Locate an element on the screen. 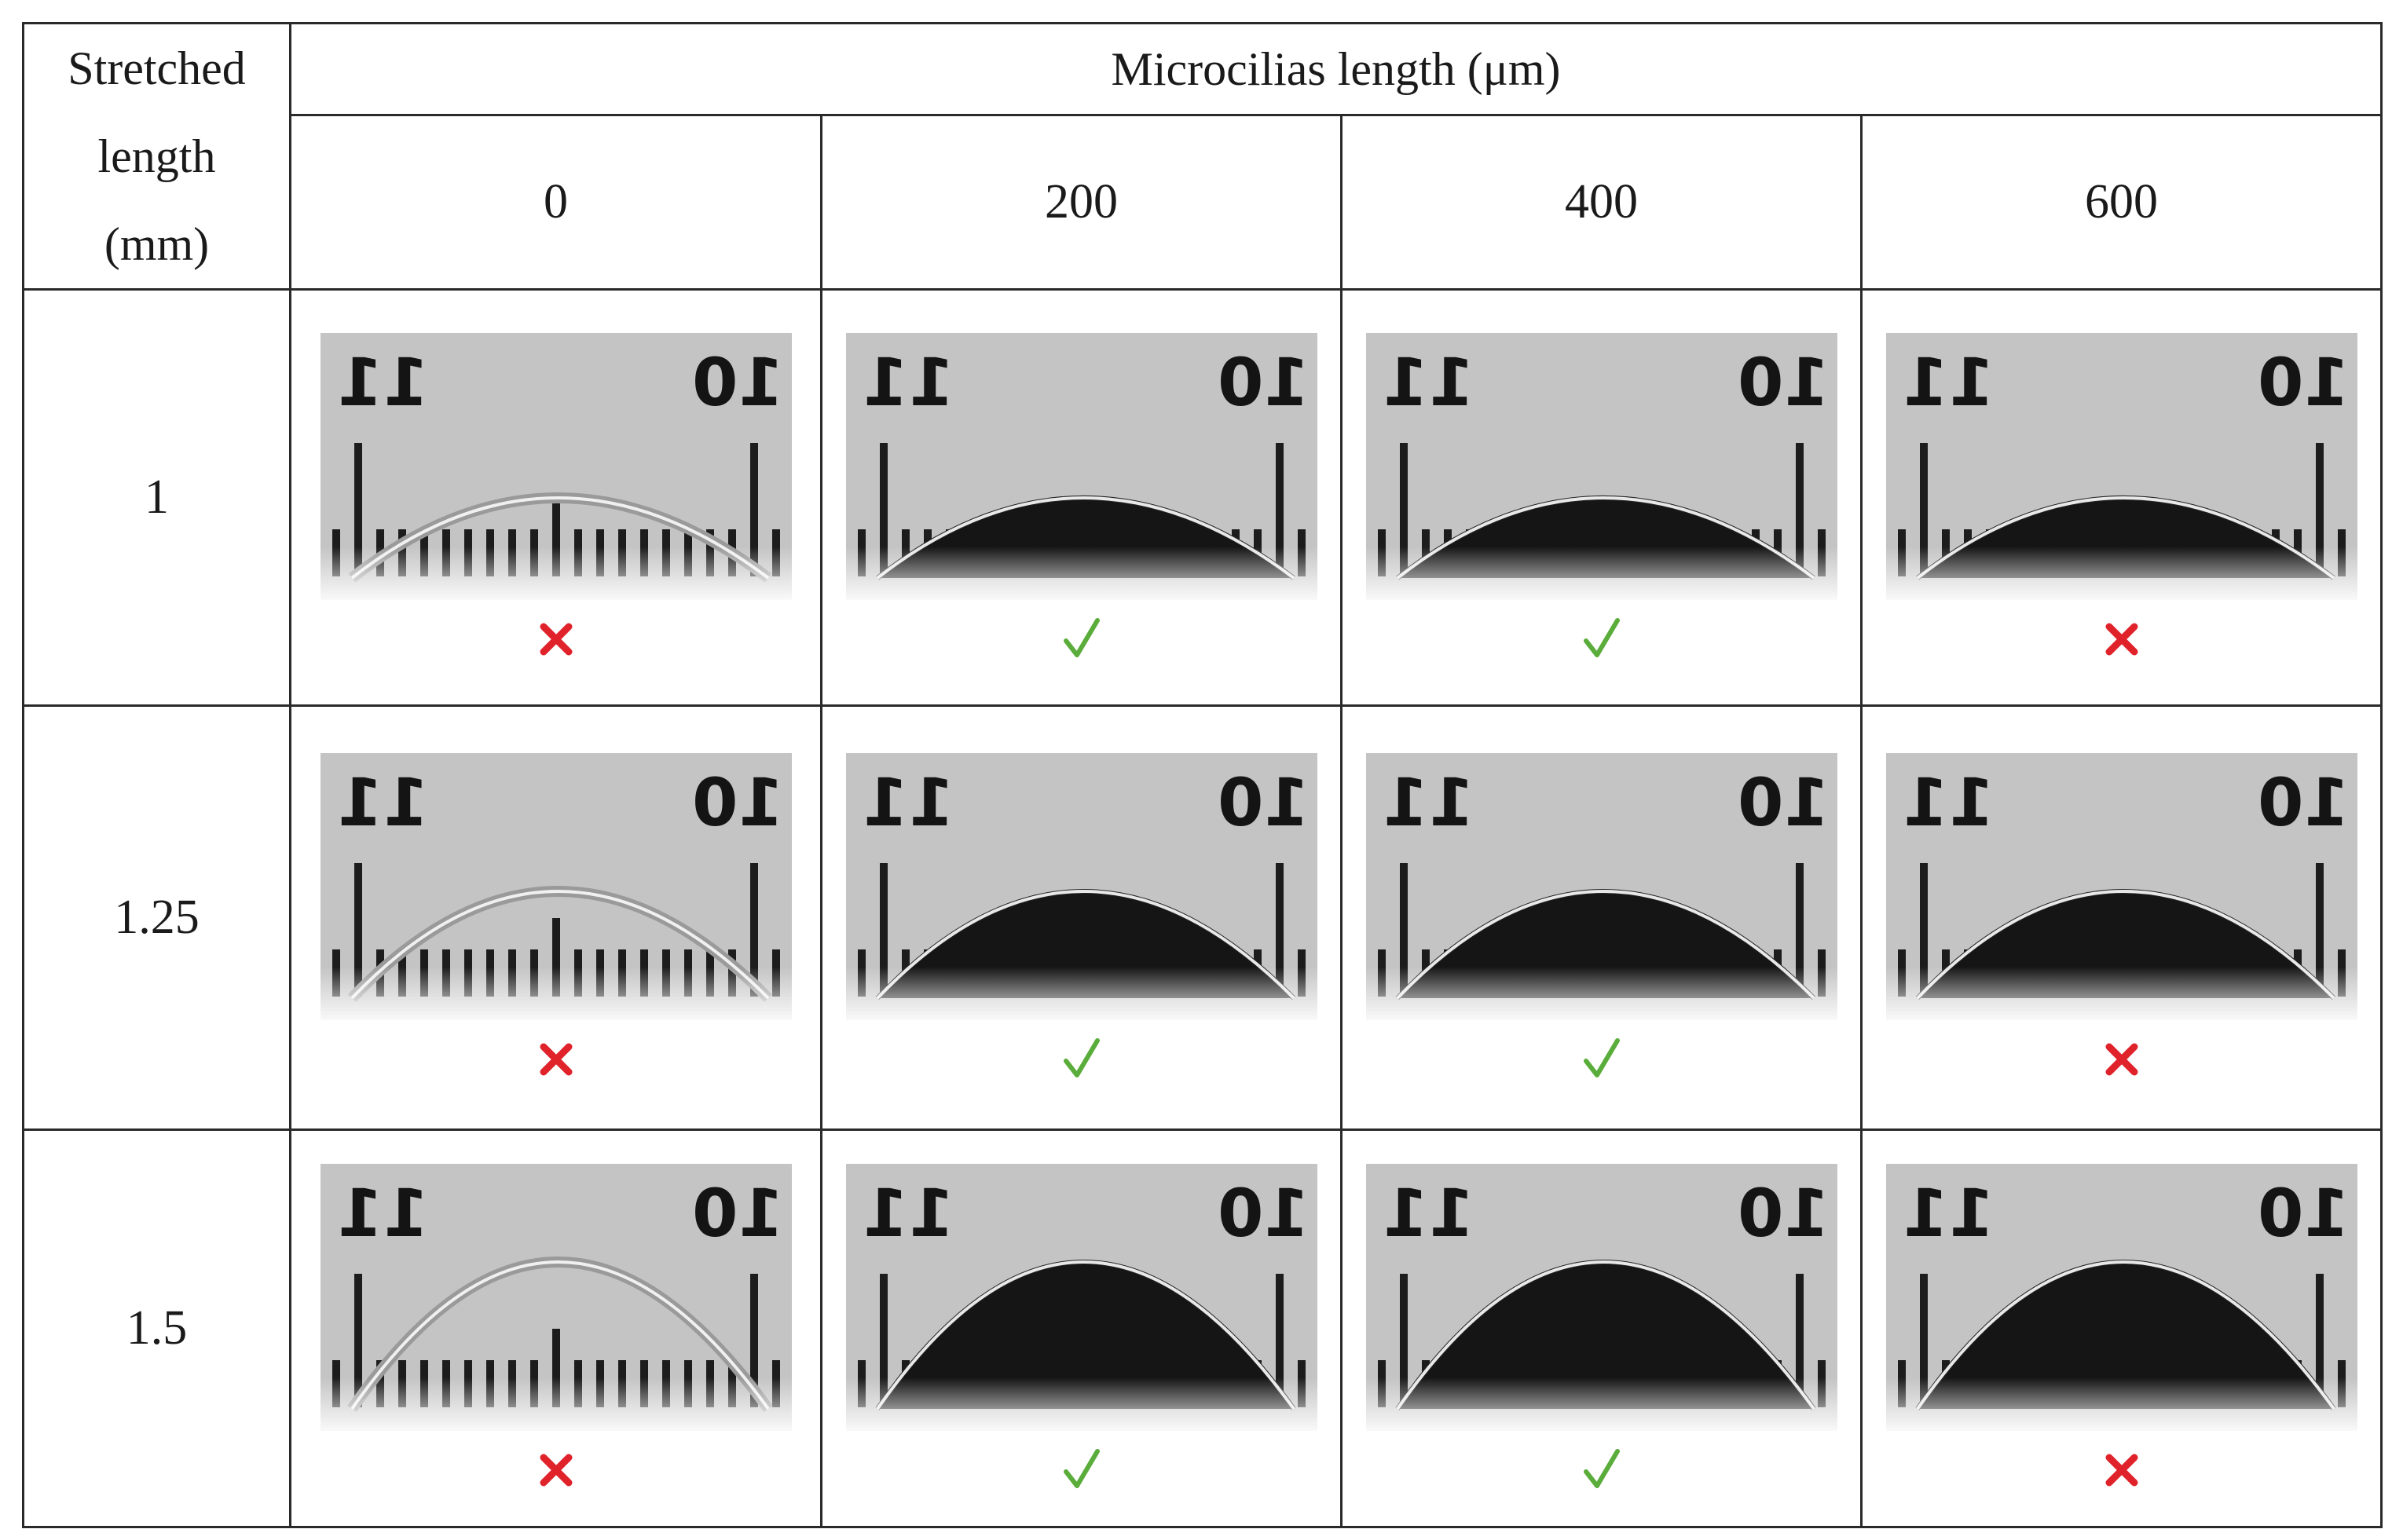 The image size is (2403, 1540). column-header-0: 0 is located at coordinates (556, 202).